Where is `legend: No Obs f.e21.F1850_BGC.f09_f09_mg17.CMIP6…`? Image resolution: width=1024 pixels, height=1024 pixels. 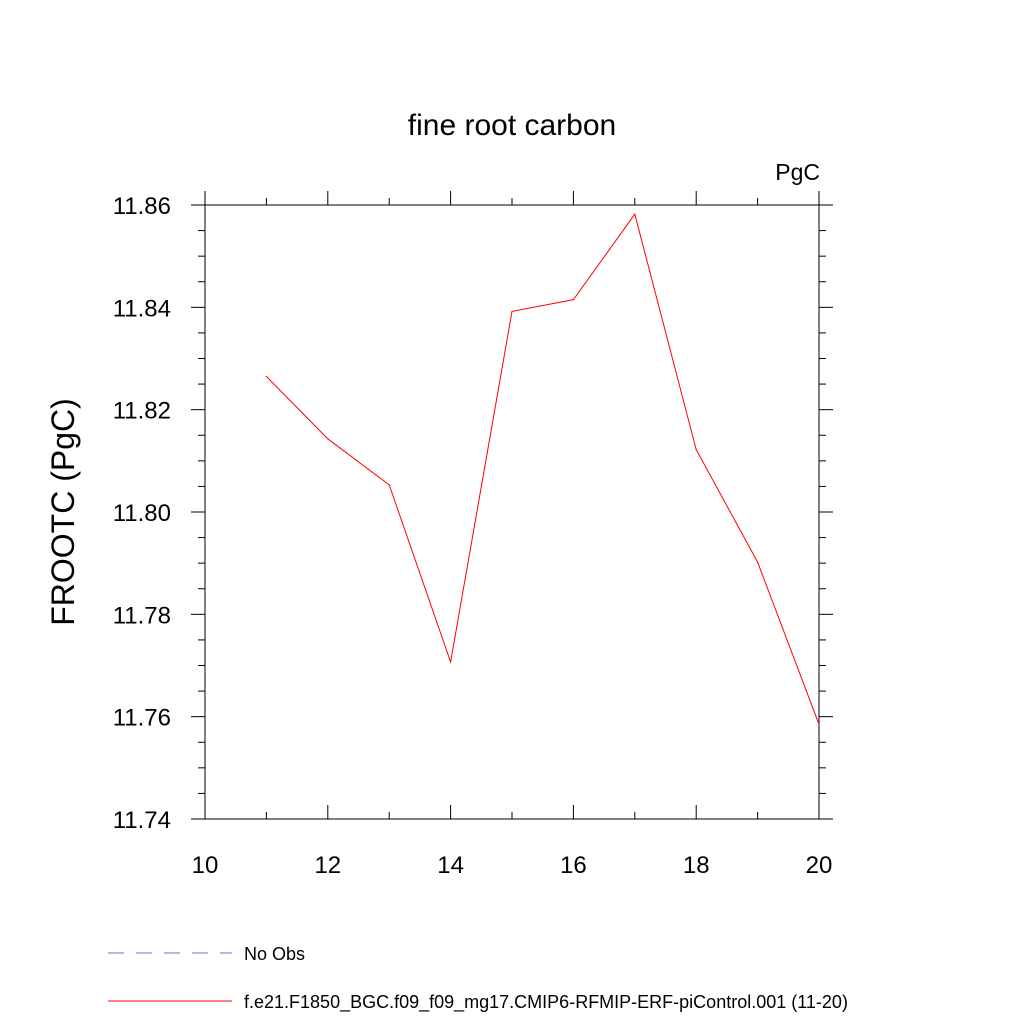 legend: No Obs f.e21.F1850_BGC.f09_f09_mg17.CMIP6… is located at coordinates (478, 978).